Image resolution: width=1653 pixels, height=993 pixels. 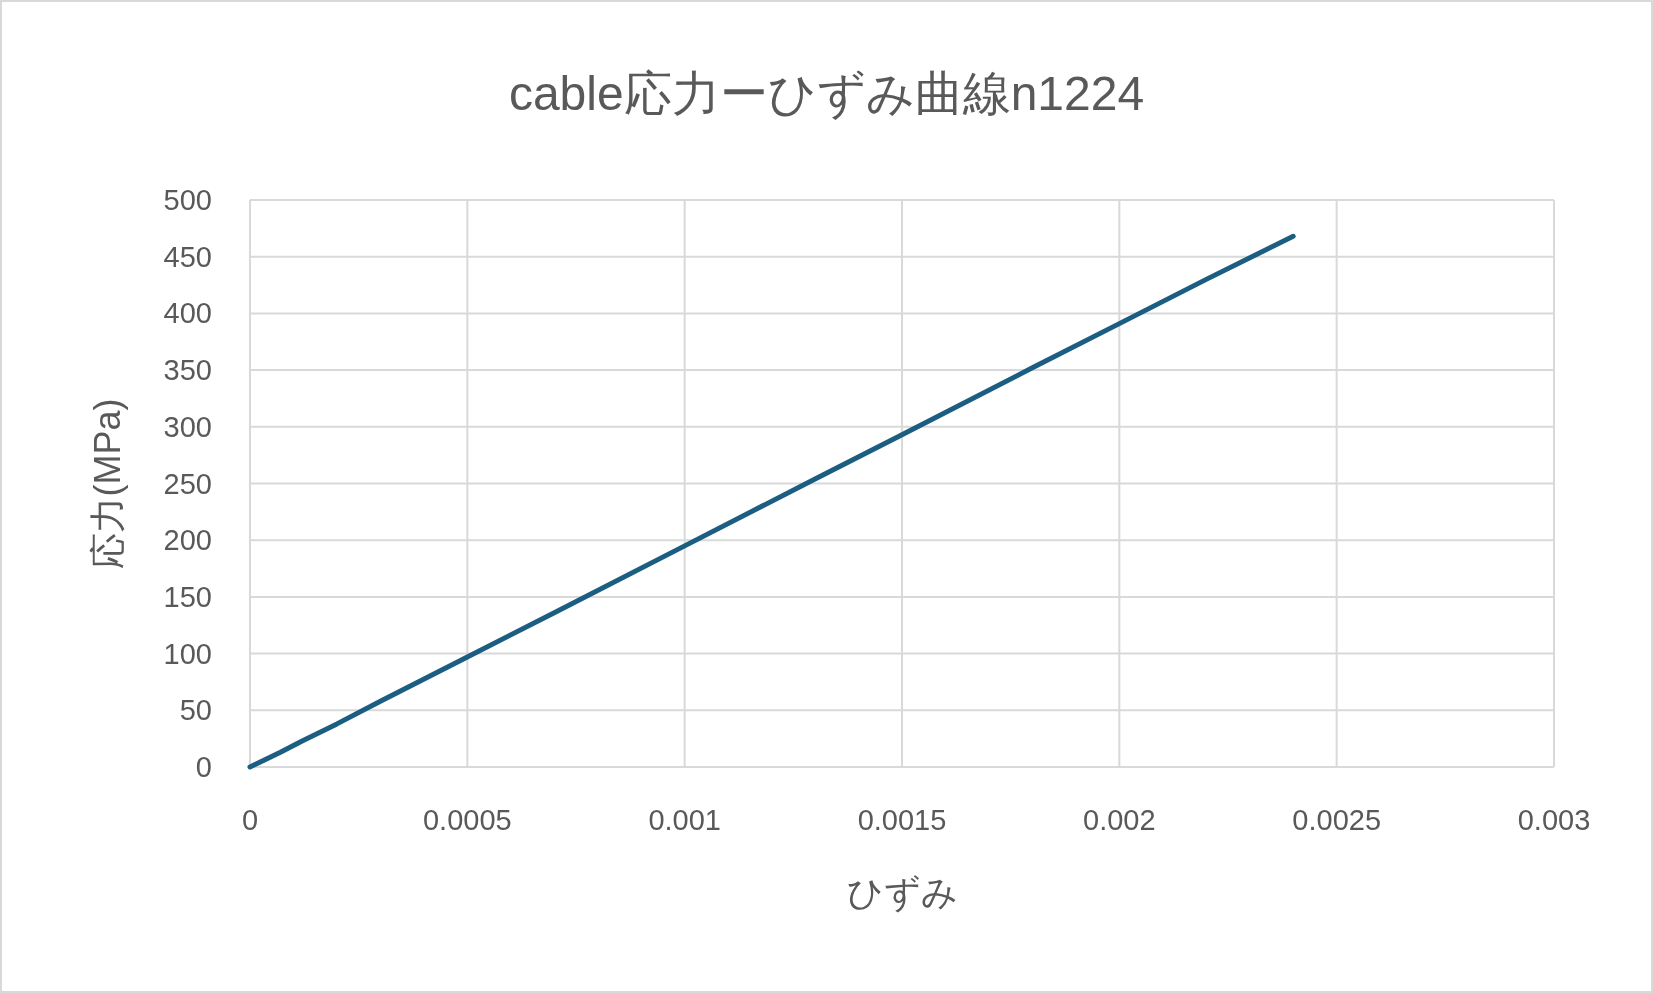 I want to click on y-tick-label: 500, so click(x=187, y=200).